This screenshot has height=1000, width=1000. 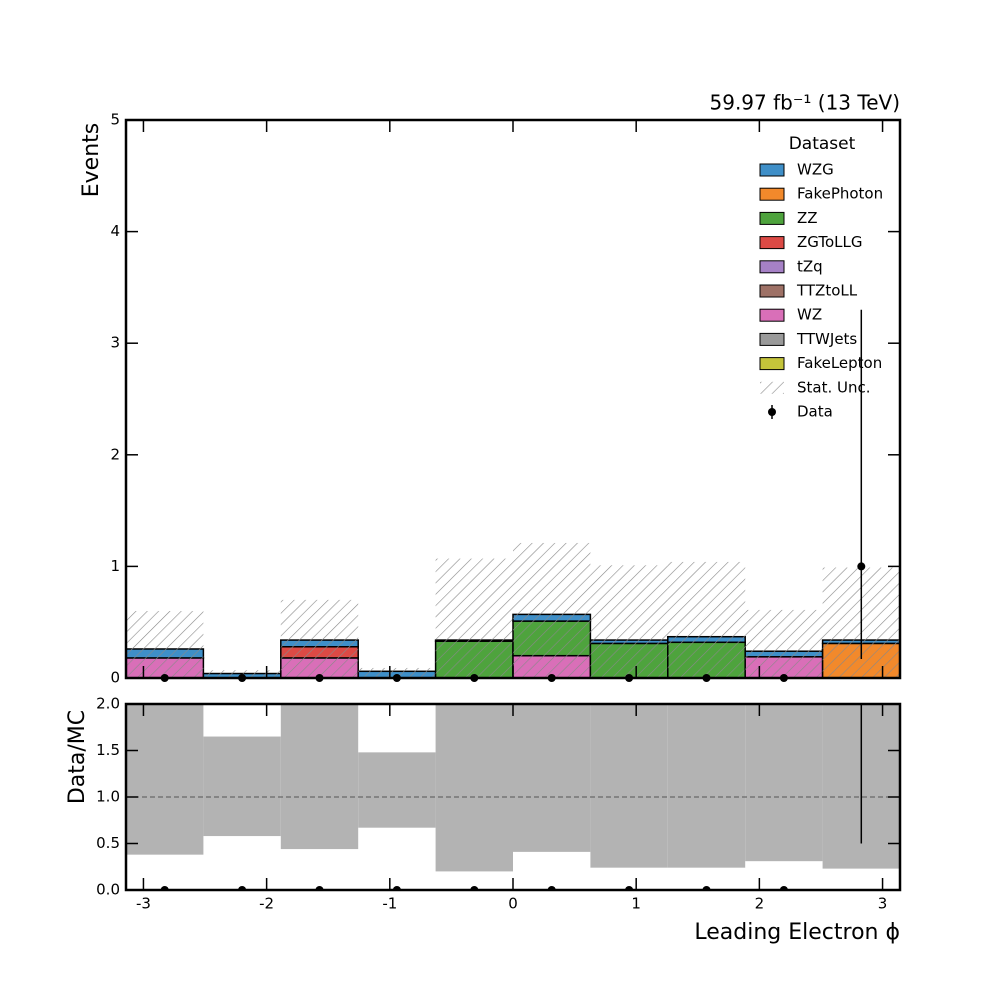 What do you see at coordinates (861, 566) in the screenshot?
I see `data-point` at bounding box center [861, 566].